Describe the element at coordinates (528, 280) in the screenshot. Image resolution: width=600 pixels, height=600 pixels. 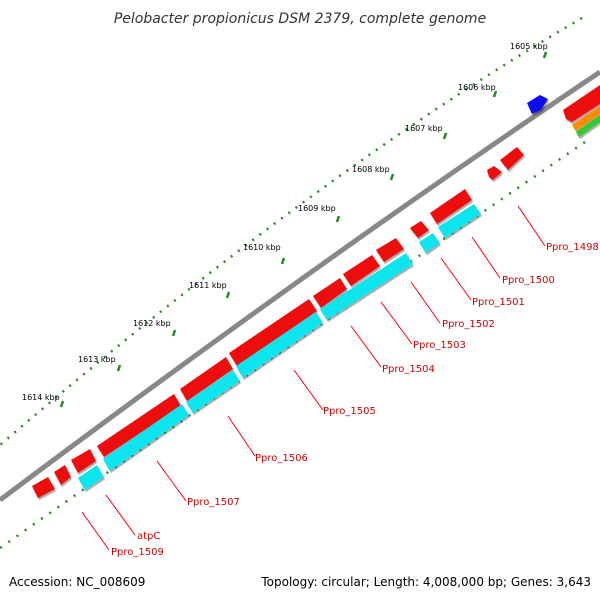
I see `gene-label-ppro-1500: Ppro_1500` at that location.